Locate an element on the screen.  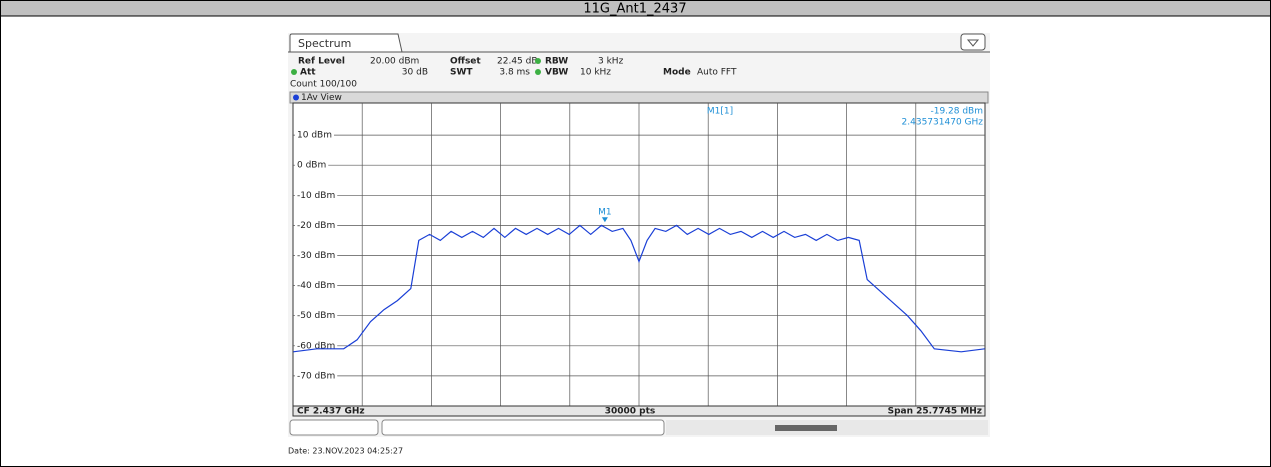
y-tick-label: 0 dBm is located at coordinates (311, 166).